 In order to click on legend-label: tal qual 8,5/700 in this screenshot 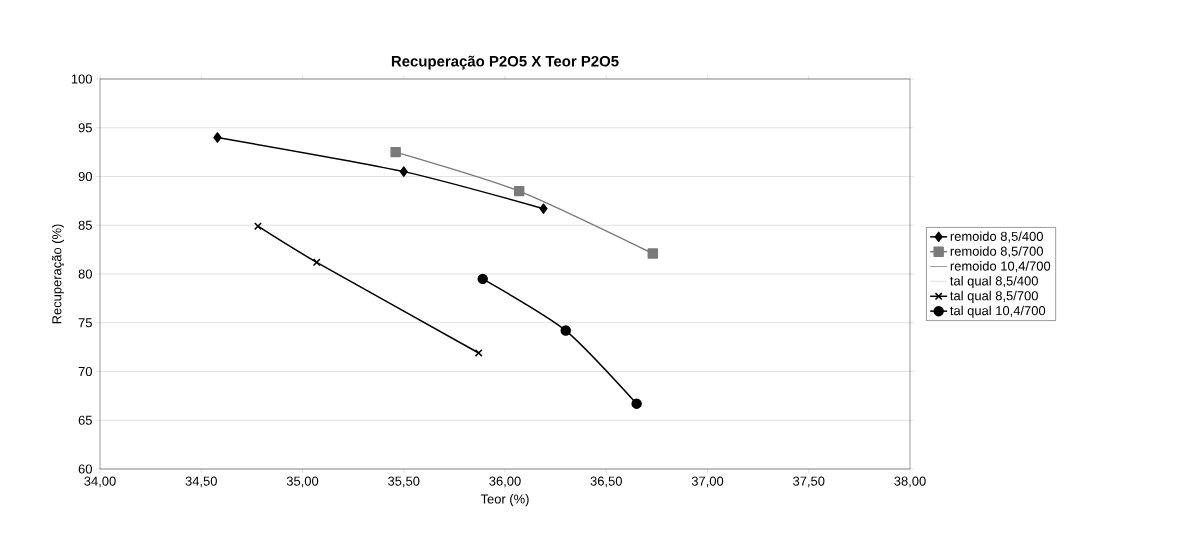, I will do `click(994, 296)`.